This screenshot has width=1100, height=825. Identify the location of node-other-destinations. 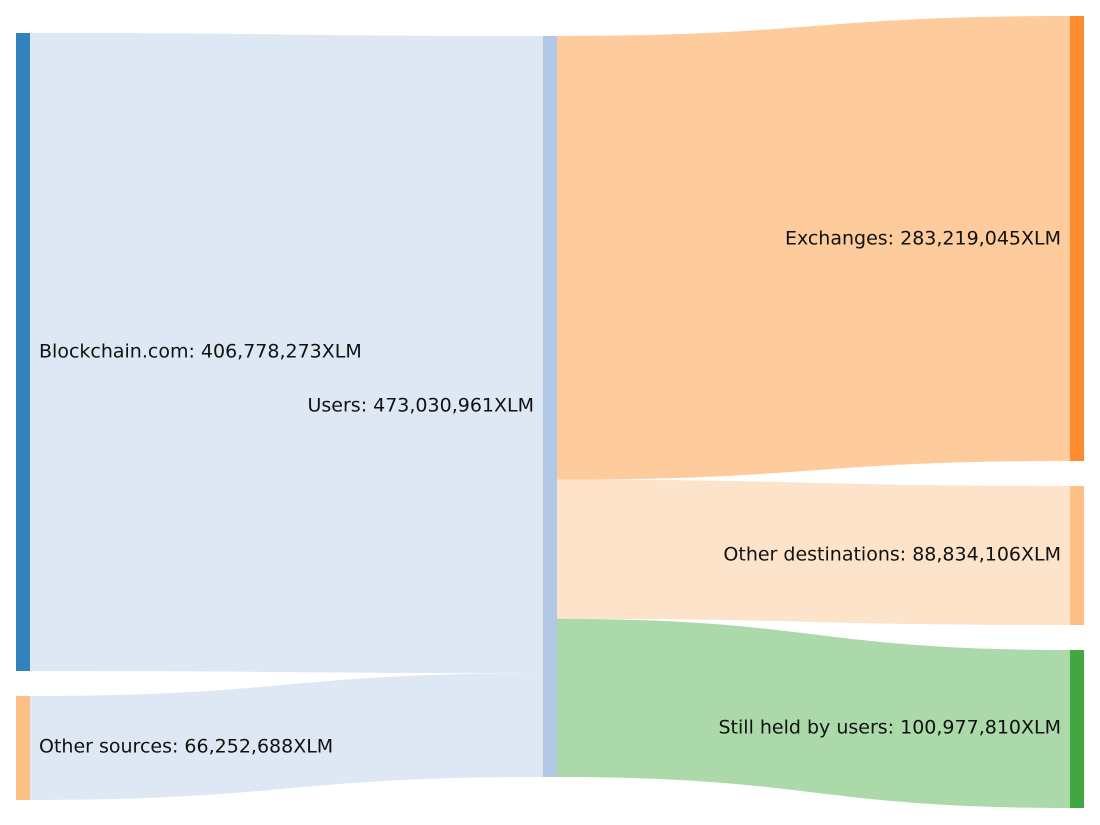
(1077, 555).